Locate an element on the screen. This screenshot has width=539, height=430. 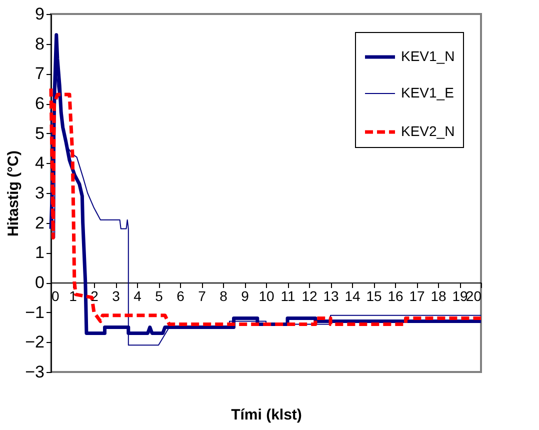
x-tick-label: 14 is located at coordinates (352, 296).